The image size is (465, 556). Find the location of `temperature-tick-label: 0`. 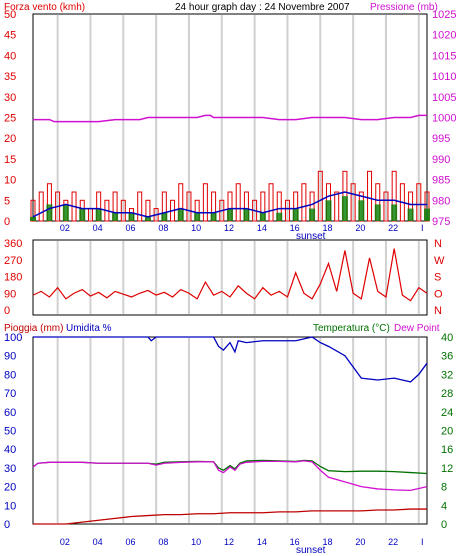

temperature-tick-label: 0 is located at coordinates (444, 525).